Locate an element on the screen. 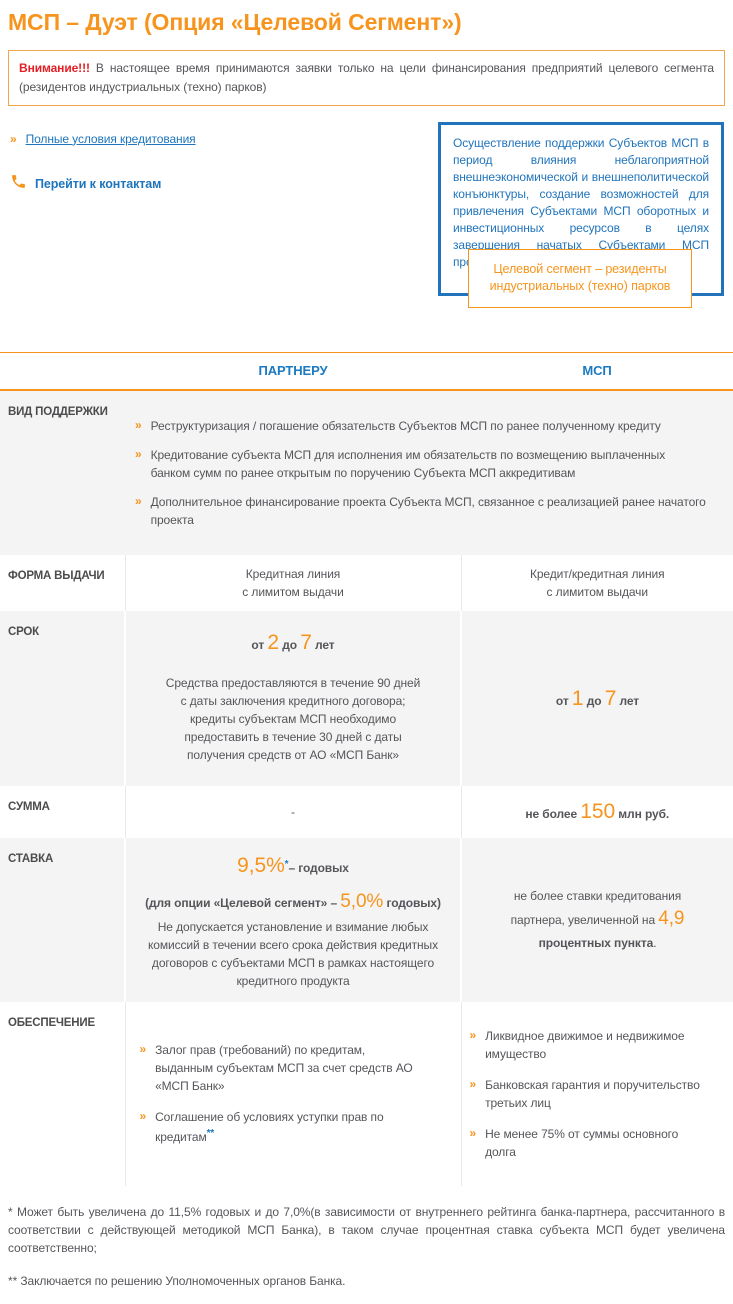 The width and height of the screenshot is (733, 1304). amount-msp: не более 150 млн руб. is located at coordinates (596, 812).